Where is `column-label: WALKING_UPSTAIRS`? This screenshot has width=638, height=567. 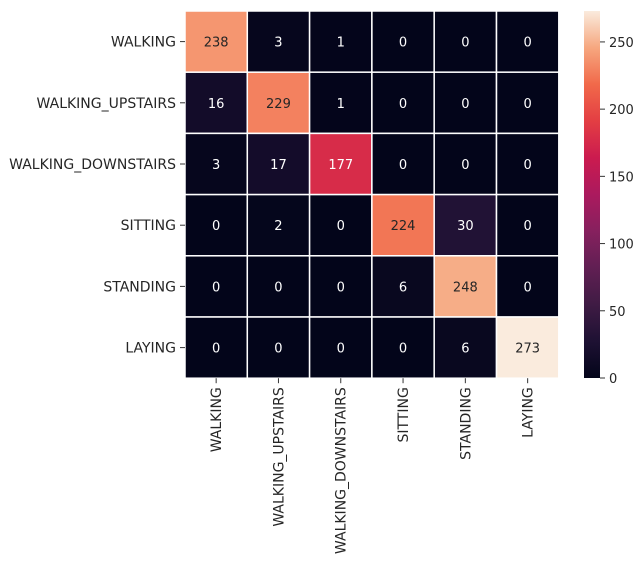
column-label: WALKING_UPSTAIRS is located at coordinates (279, 457).